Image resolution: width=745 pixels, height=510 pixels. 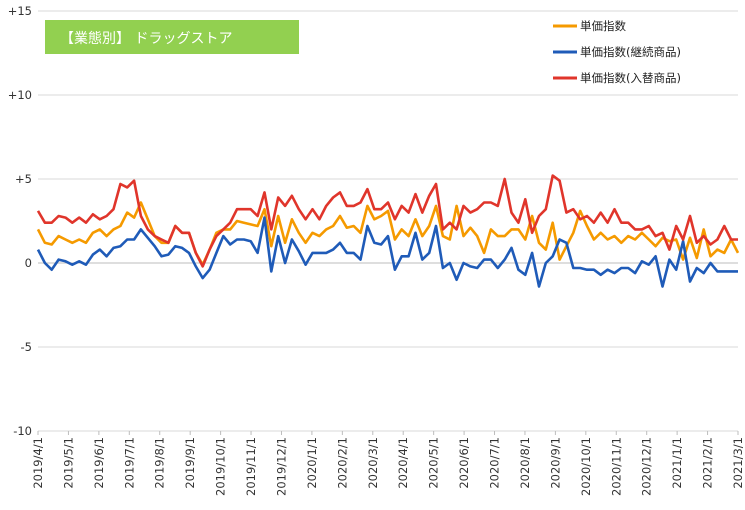 What do you see at coordinates (146, 39) in the screenshot?
I see `badge-label: 【業態別】 ドラッグストア` at bounding box center [146, 39].